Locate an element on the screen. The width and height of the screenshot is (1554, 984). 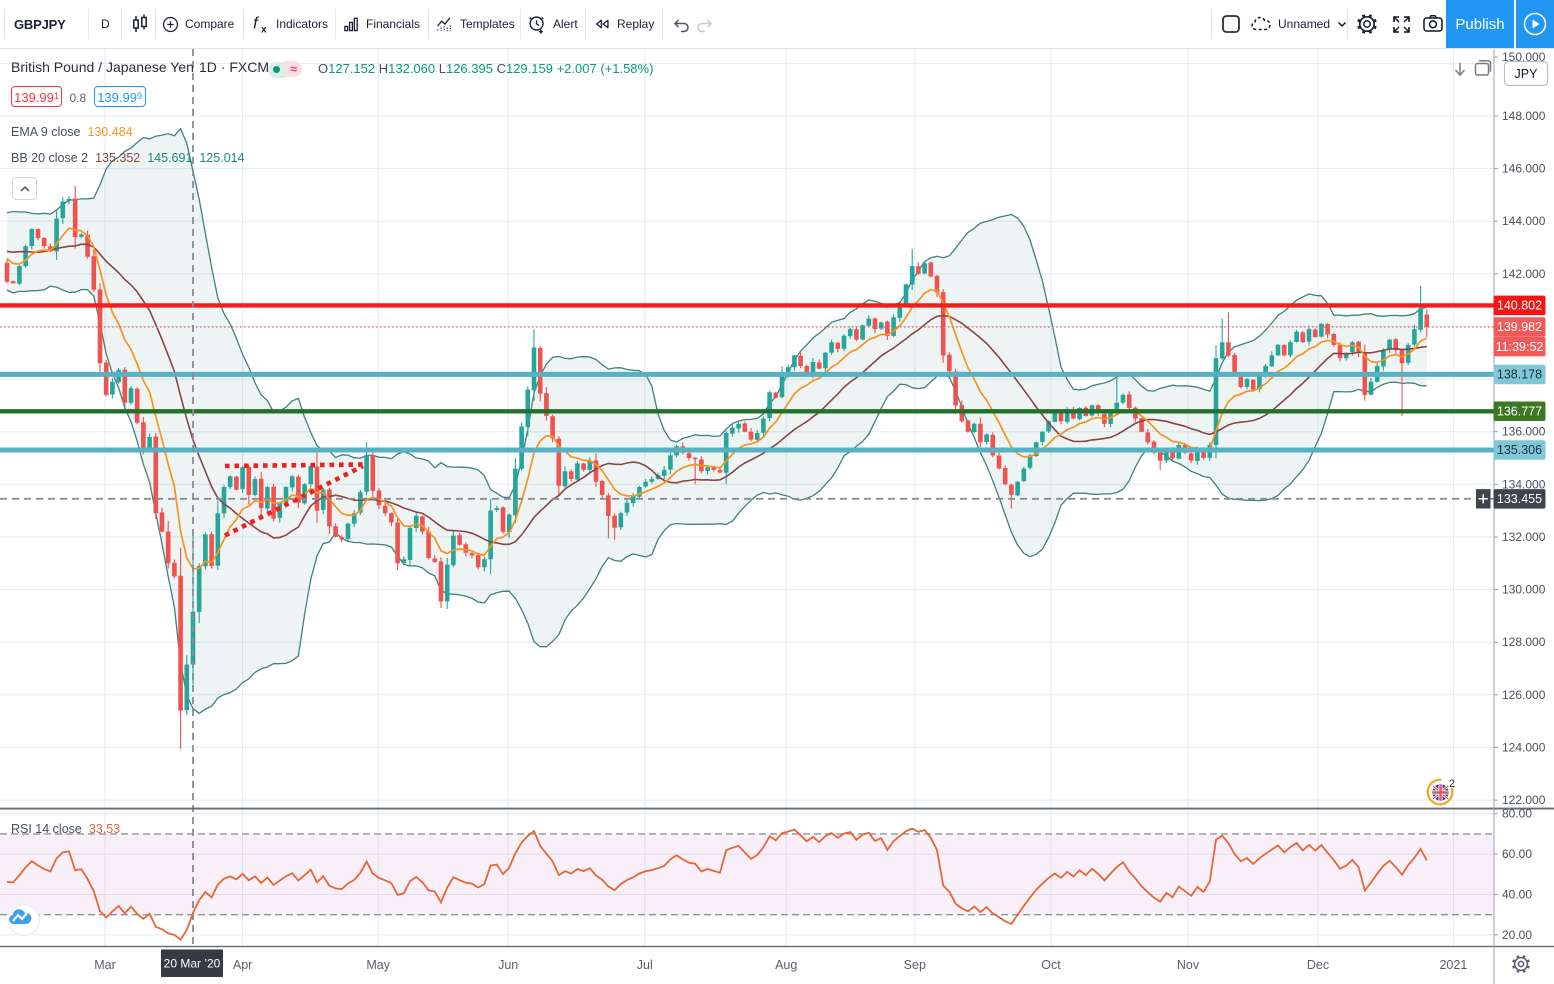
svg-text: 128.000 is located at coordinates (1524, 642).